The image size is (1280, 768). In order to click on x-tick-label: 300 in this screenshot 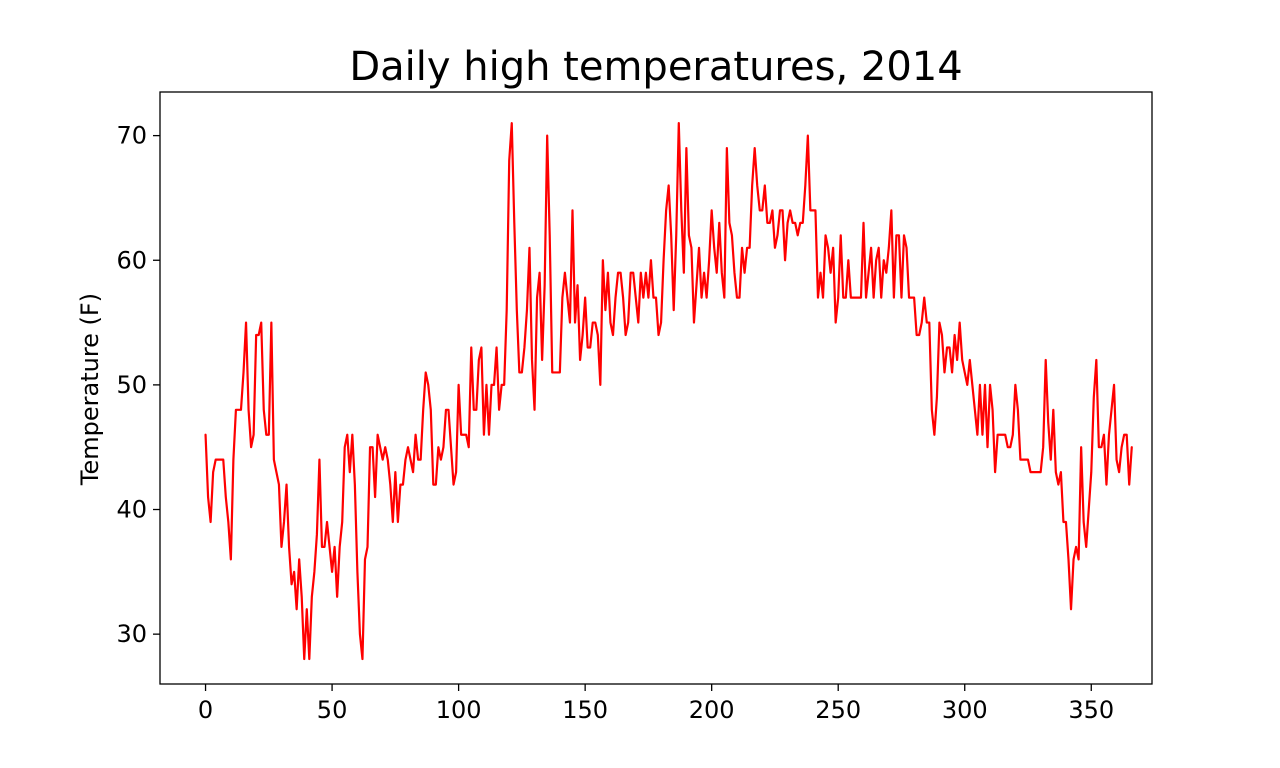, I will do `click(965, 710)`.